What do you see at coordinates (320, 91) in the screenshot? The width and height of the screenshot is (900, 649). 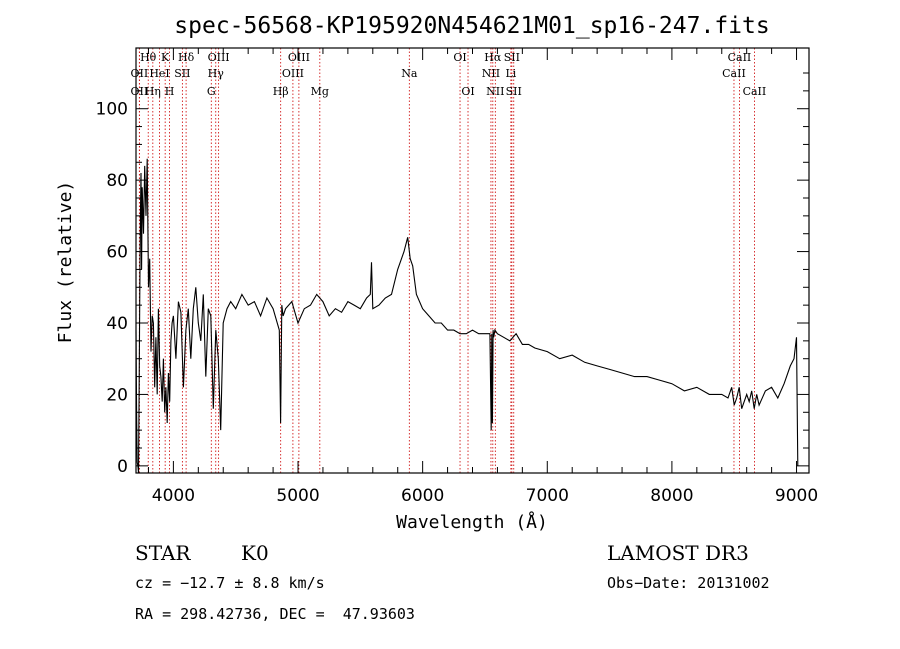 I see `spectral-line-label: Mg` at bounding box center [320, 91].